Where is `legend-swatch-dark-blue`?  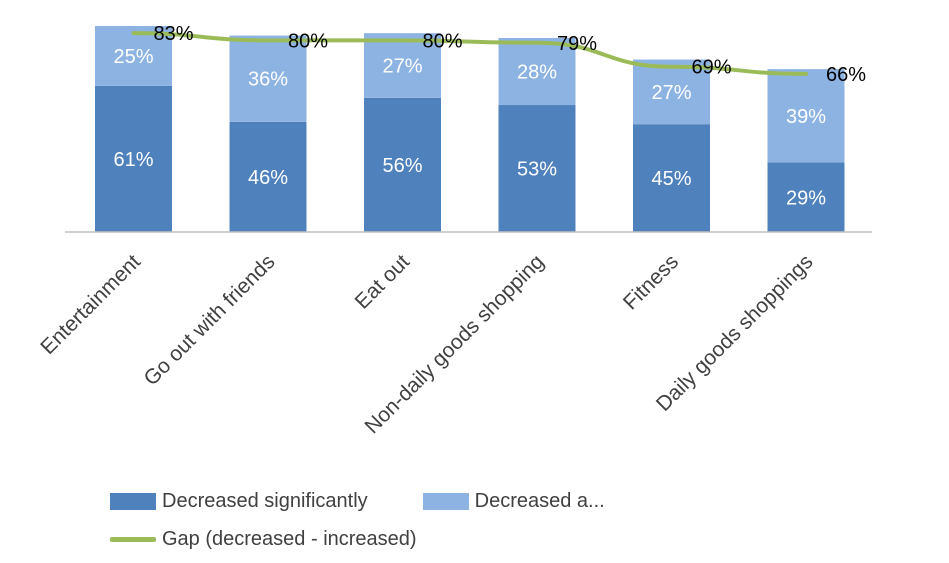
legend-swatch-dark-blue is located at coordinates (133, 501).